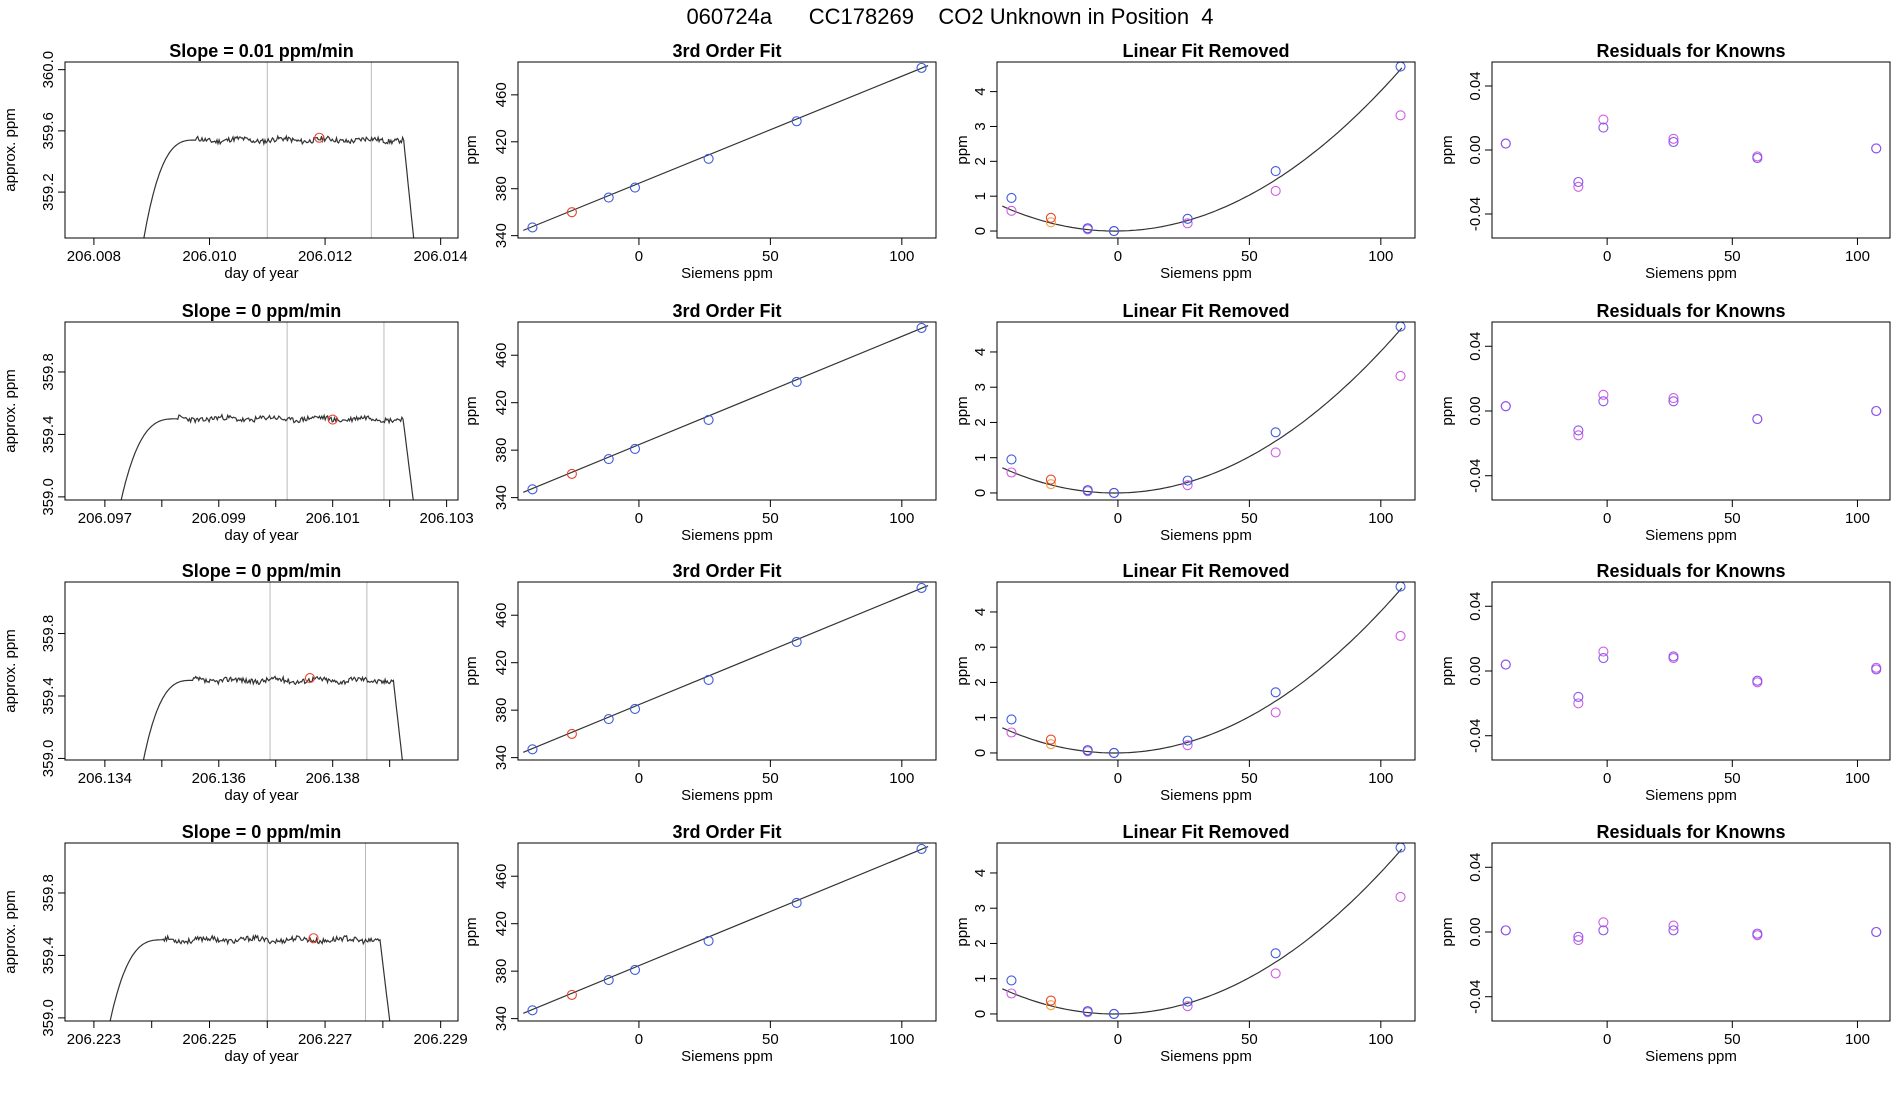 Image resolution: width=1900 pixels, height=1100 pixels. What do you see at coordinates (726, 930) in the screenshot?
I see `fit-line` at bounding box center [726, 930].